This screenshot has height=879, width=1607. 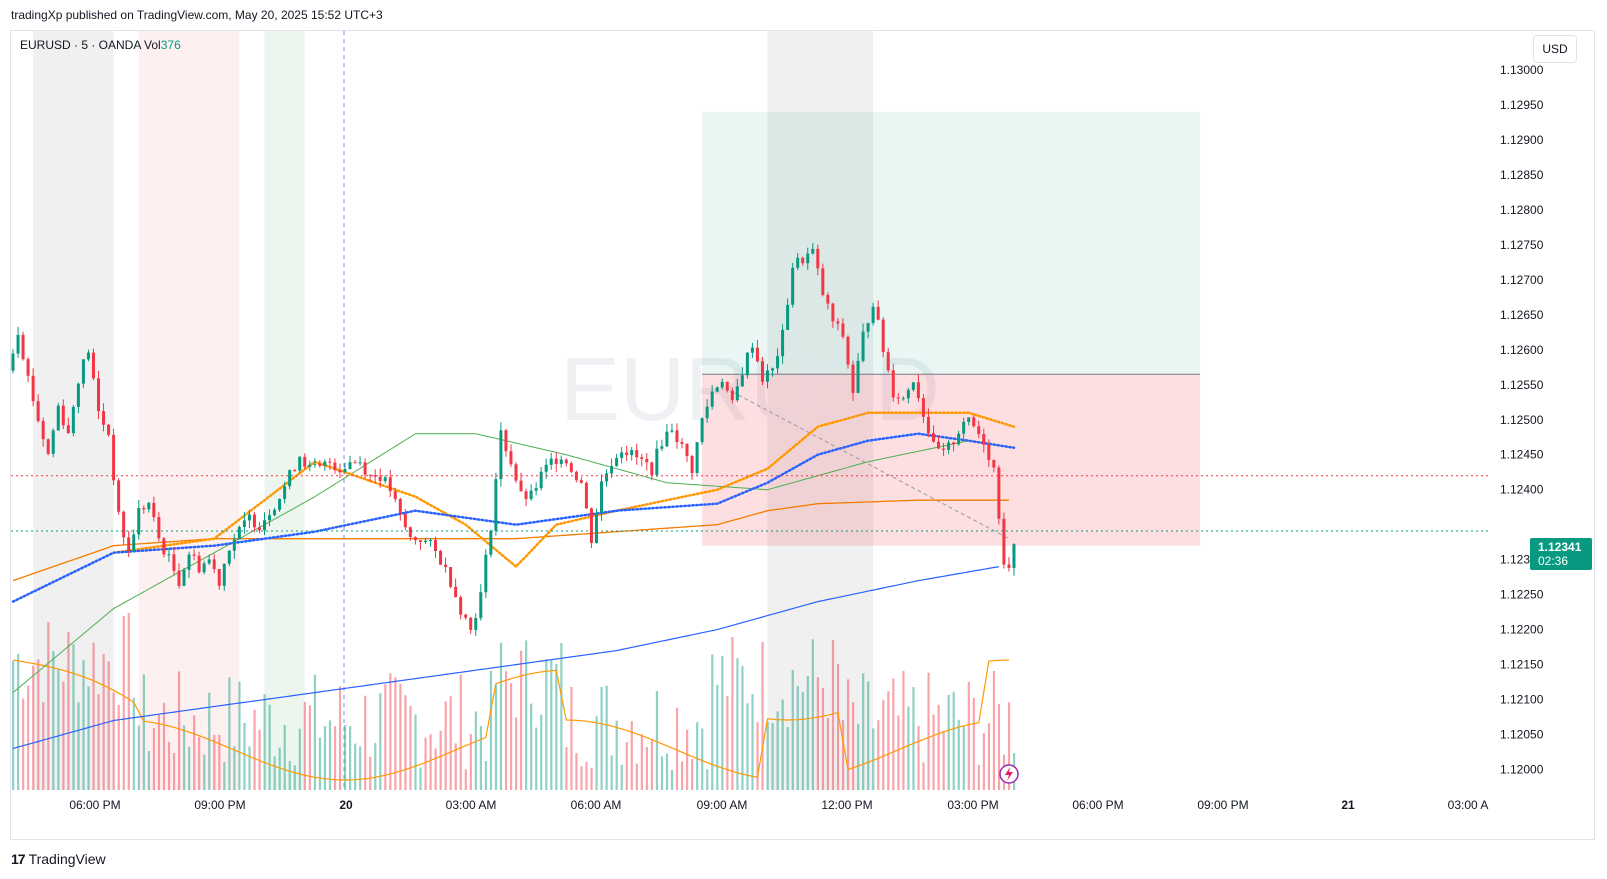 I want to click on symbol-watermark: EURUSD, so click(x=750, y=390).